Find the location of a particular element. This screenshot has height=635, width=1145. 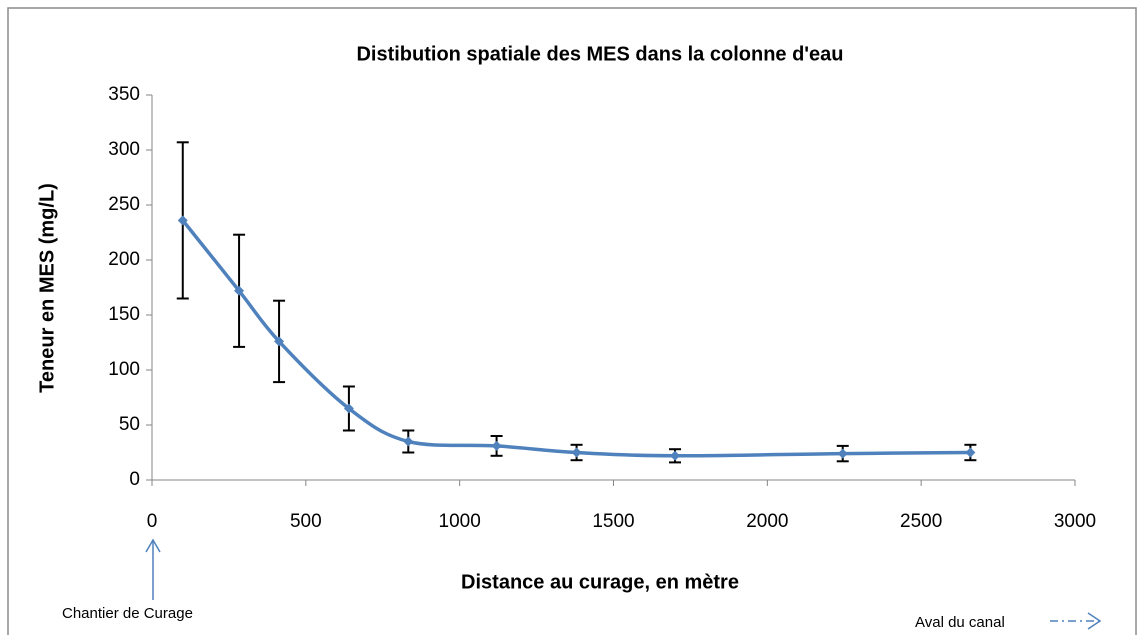

x-tick-label: 1500 is located at coordinates (613, 521).